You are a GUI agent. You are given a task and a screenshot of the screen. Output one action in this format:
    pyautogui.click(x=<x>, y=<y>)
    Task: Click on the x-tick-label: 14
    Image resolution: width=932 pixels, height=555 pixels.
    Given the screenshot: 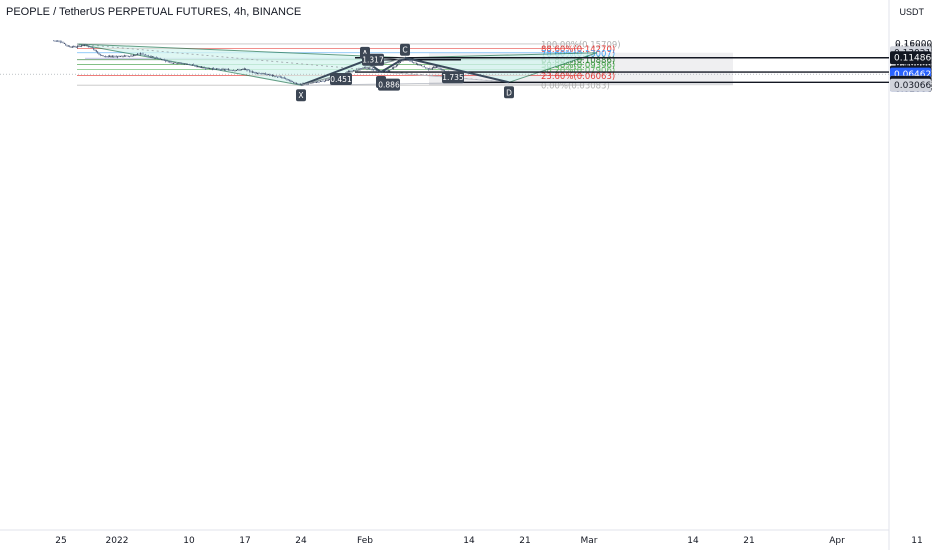 What is the action you would take?
    pyautogui.click(x=469, y=541)
    